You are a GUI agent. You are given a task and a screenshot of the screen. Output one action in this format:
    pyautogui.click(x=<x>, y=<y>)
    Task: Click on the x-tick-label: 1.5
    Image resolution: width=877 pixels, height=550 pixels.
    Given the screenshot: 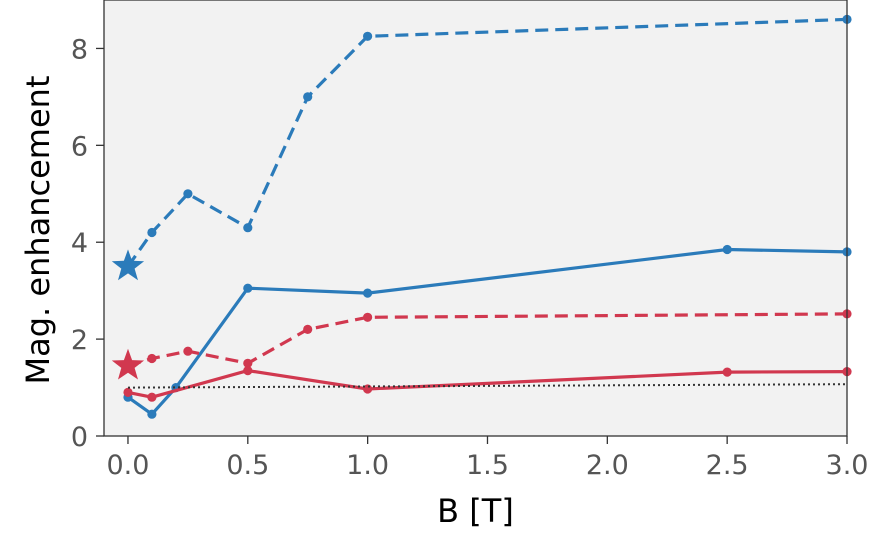 What is the action you would take?
    pyautogui.click(x=487, y=465)
    